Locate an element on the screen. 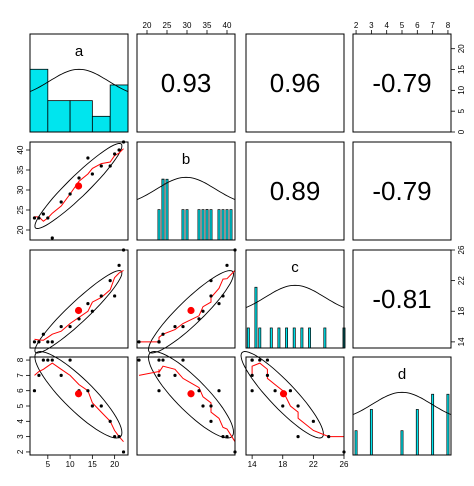 Image resolution: width=474 pixels, height=486 pixels. y-tick-label-b: 35 is located at coordinates (20, 169).